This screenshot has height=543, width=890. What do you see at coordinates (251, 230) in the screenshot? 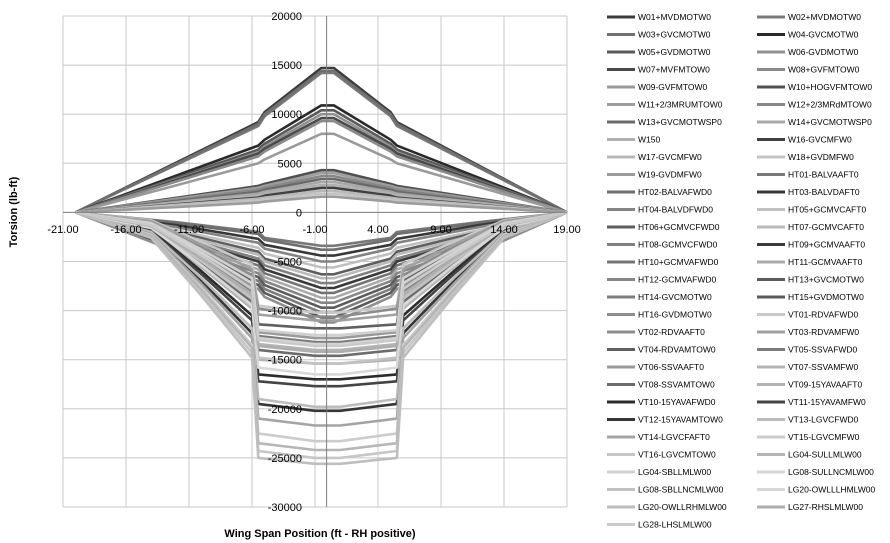
I see `x-tick-label: -6.00` at bounding box center [251, 230].